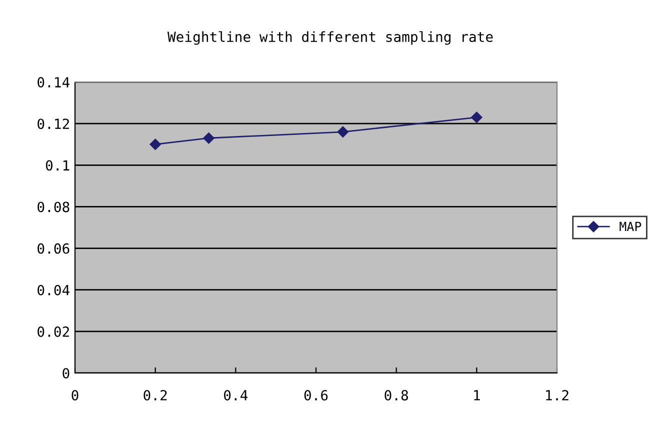  Describe the element at coordinates (54, 82) in the screenshot. I see `y-tick-label: 0.14` at that location.